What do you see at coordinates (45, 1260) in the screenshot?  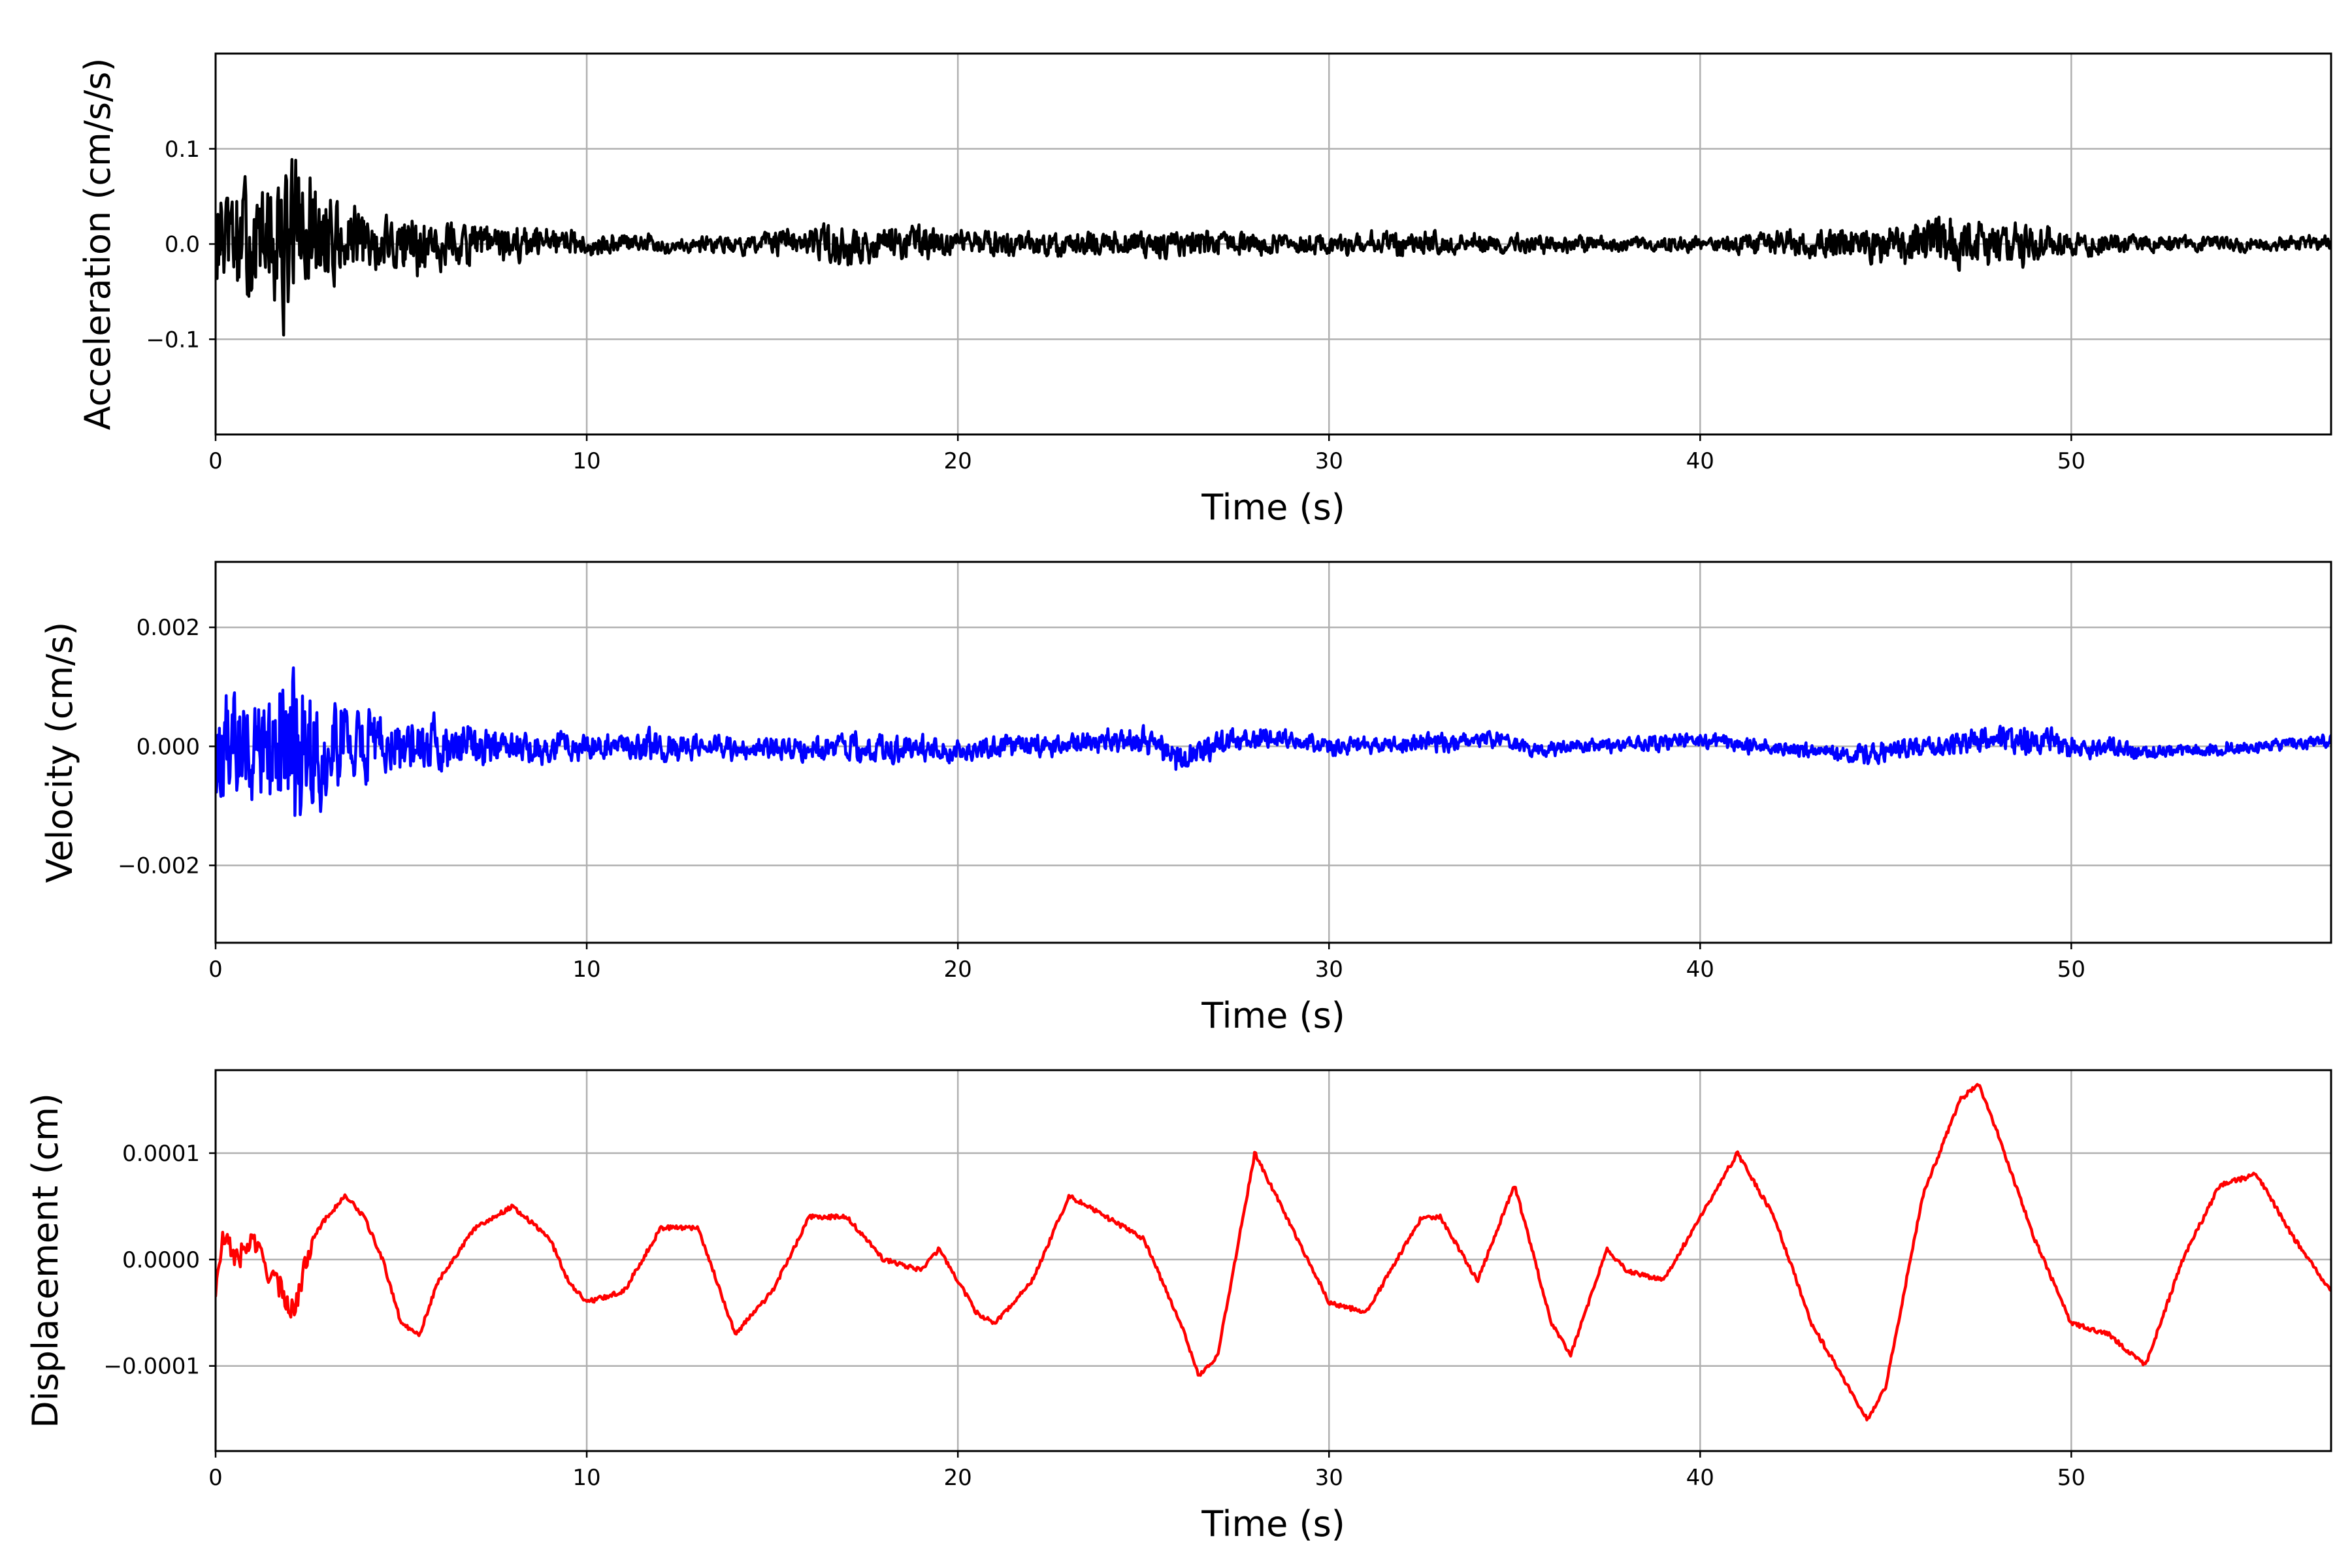 I see `displacement-y-axis-label: Displacement (cm)` at bounding box center [45, 1260].